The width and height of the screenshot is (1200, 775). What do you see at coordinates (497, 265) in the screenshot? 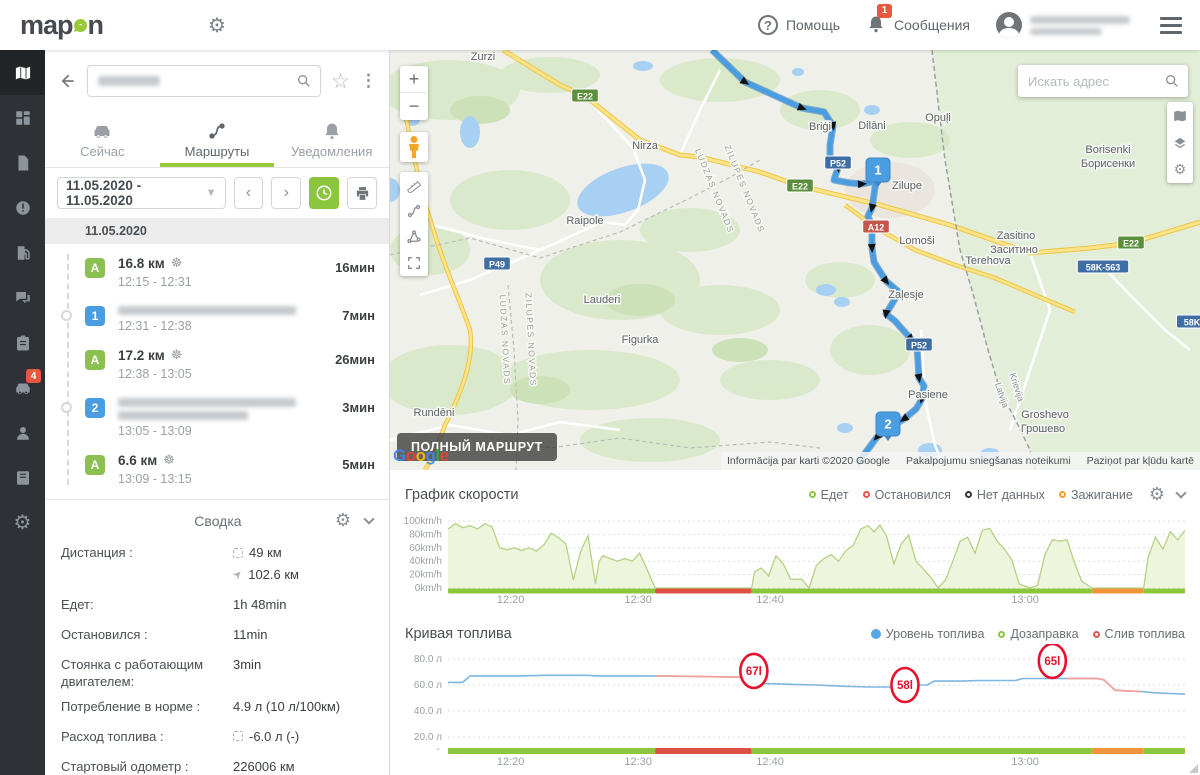
I see `svg-text: P49` at bounding box center [497, 265].